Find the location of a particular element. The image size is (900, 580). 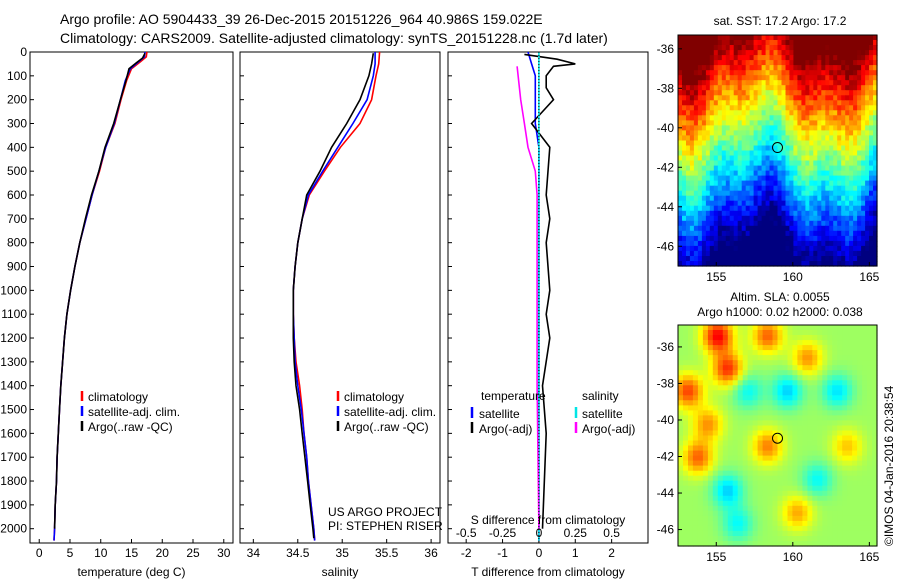

legend-label: Argo(..raw -QC) is located at coordinates (386, 427).